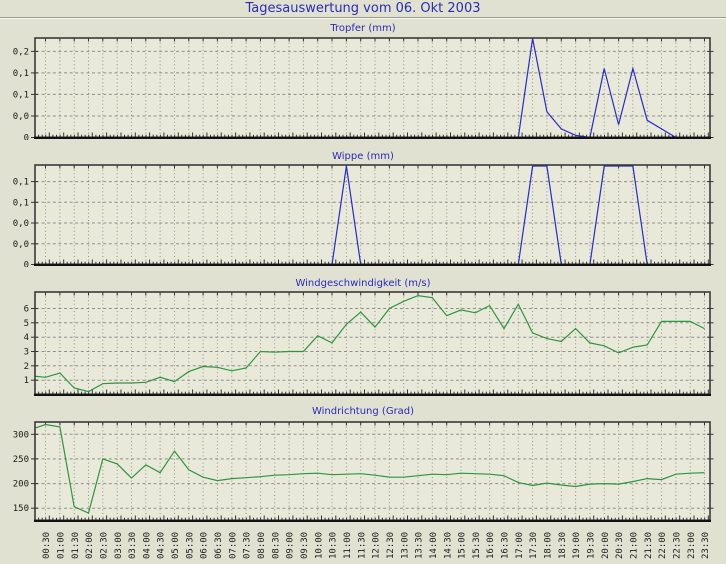 The width and height of the screenshot is (726, 564). I want to click on svg-text: 13:00, so click(405, 545).